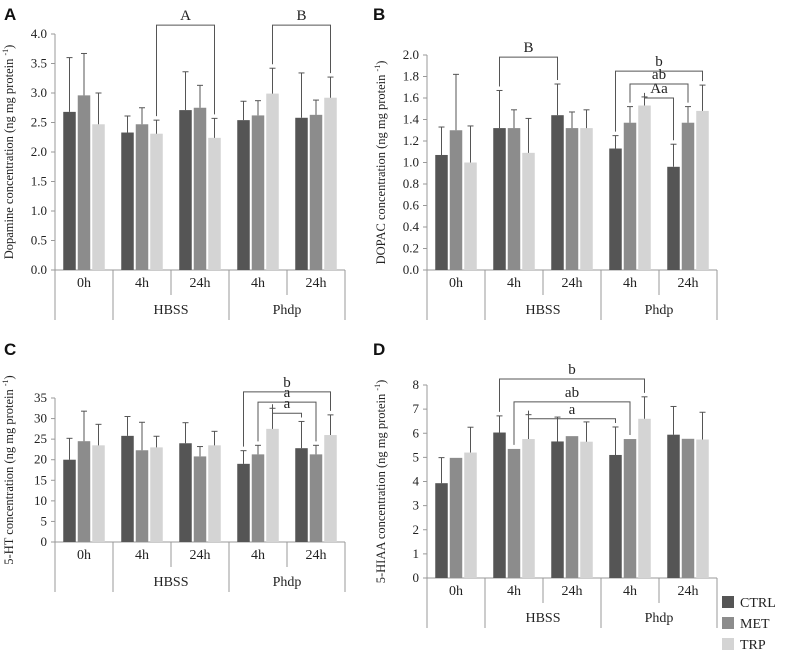 The height and width of the screenshot is (653, 785). Describe the element at coordinates (39, 240) in the screenshot. I see `y-tick-label: 0.5` at that location.